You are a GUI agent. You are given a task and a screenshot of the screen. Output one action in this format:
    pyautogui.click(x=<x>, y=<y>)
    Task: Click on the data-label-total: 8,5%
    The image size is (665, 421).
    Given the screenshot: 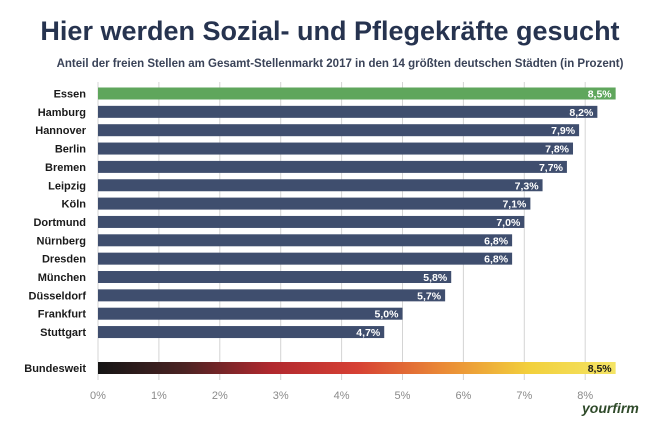 What is the action you would take?
    pyautogui.click(x=600, y=369)
    